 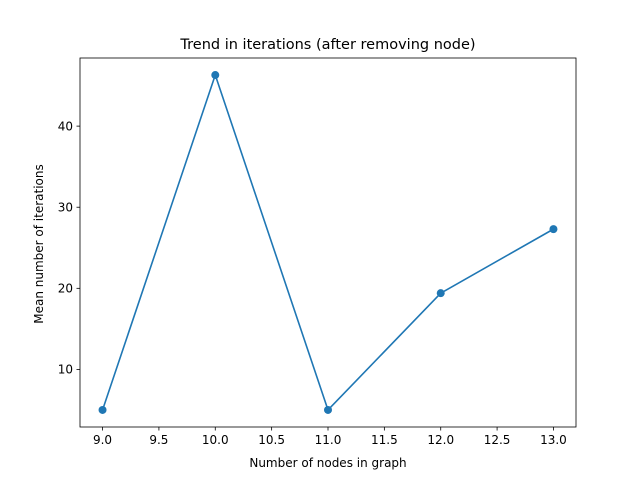 What do you see at coordinates (328, 440) in the screenshot?
I see `x-tick-label: 11.0` at bounding box center [328, 440].